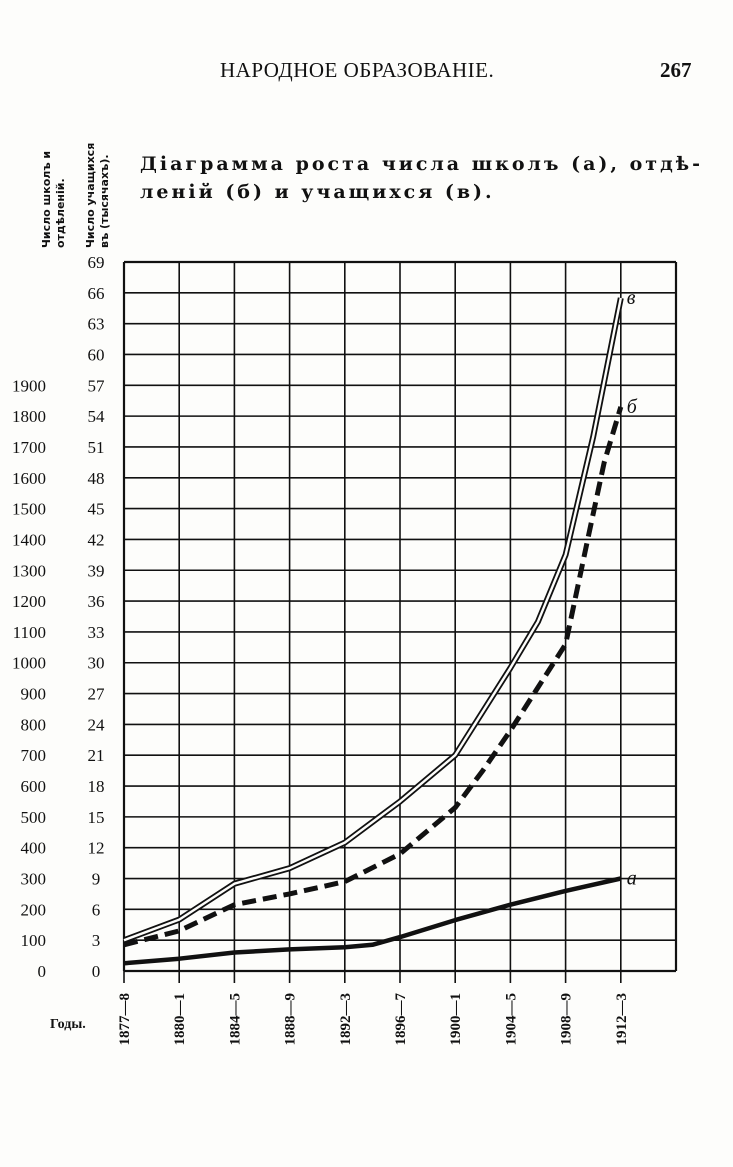 This screenshot has height=1167, width=733. I want to click on chart-title-line-1: Діаграмма роста числа школъ (а), отдѣ-, so click(421, 164).